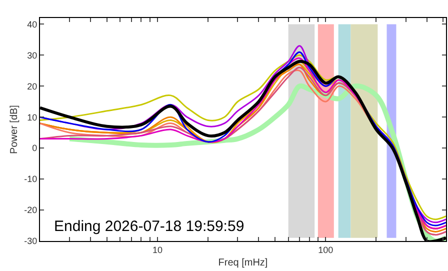 The width and height of the screenshot is (448, 271). I want to click on y-tick-label: 20, so click(32, 86).